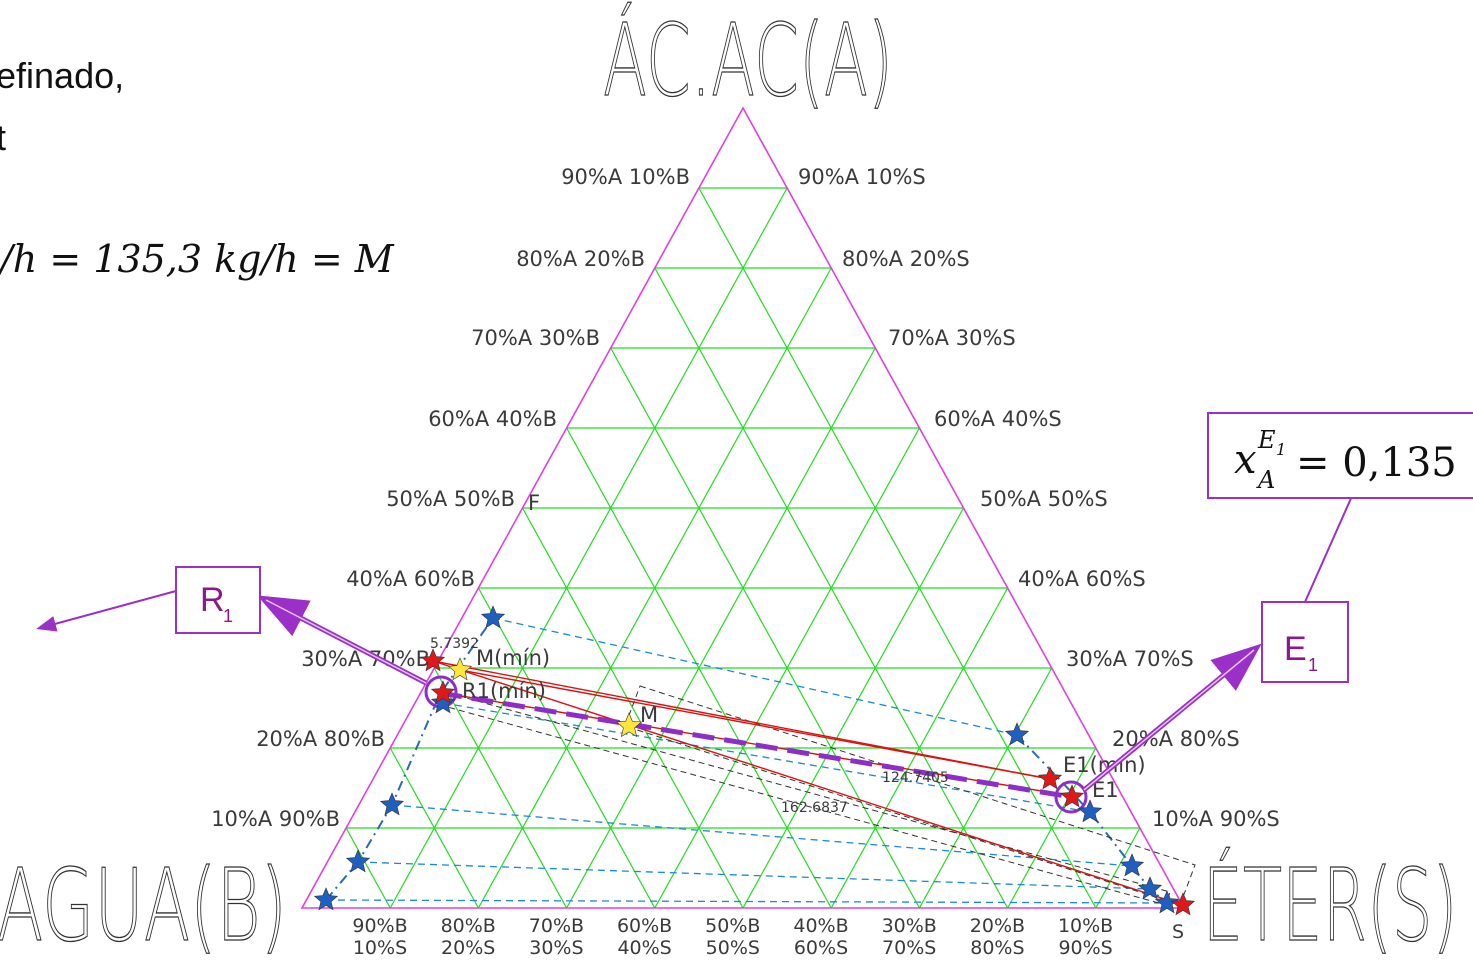 This screenshot has width=1473, height=971. Describe the element at coordinates (1169, 720) in the screenshot. I see `e1-arrow-highlight` at that location.